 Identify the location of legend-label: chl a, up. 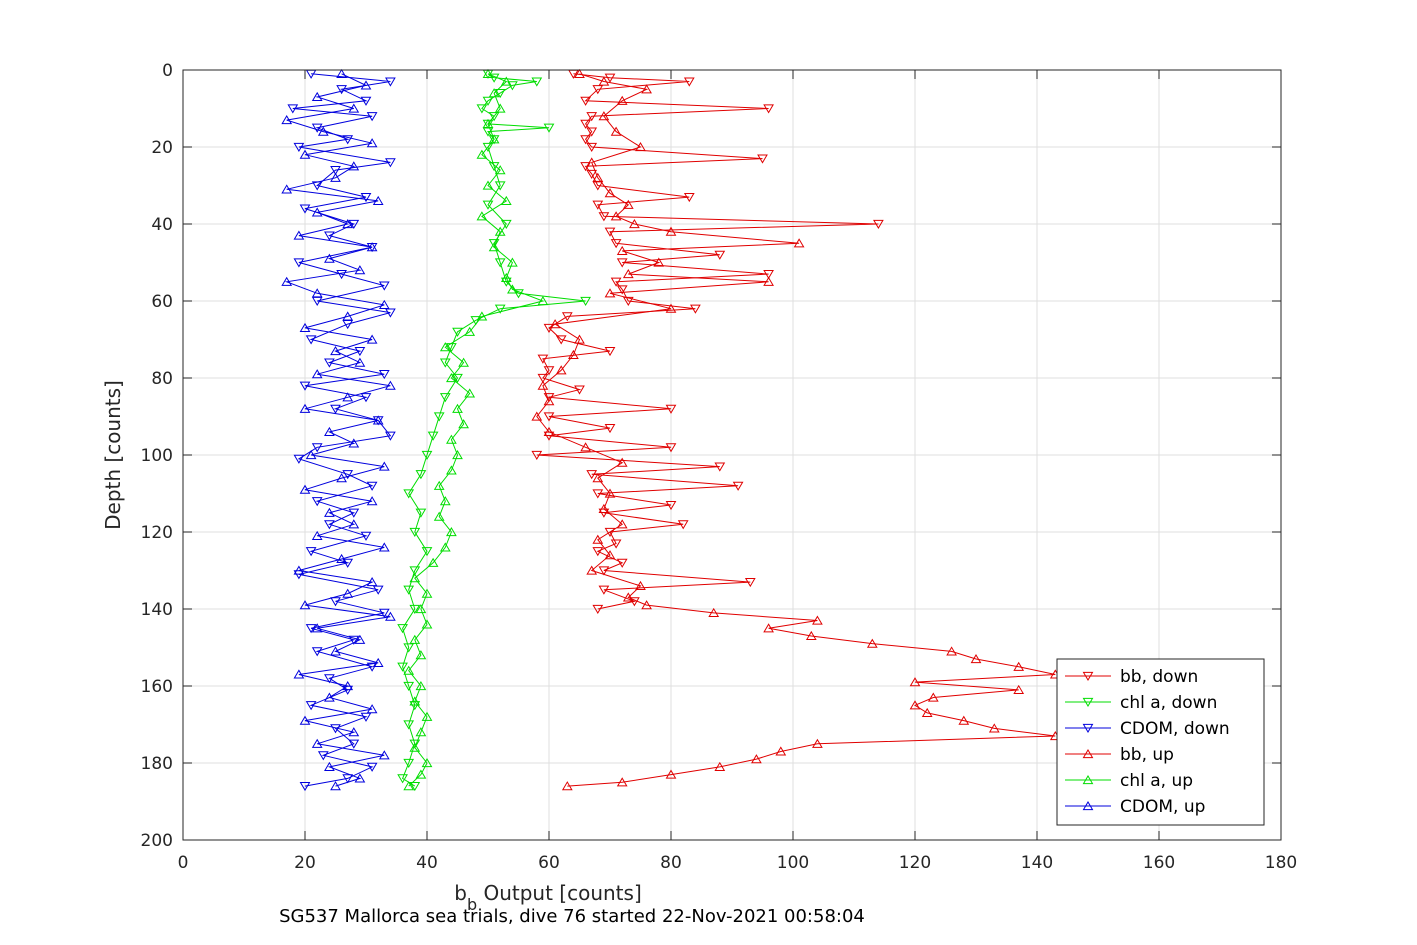
(1156, 781).